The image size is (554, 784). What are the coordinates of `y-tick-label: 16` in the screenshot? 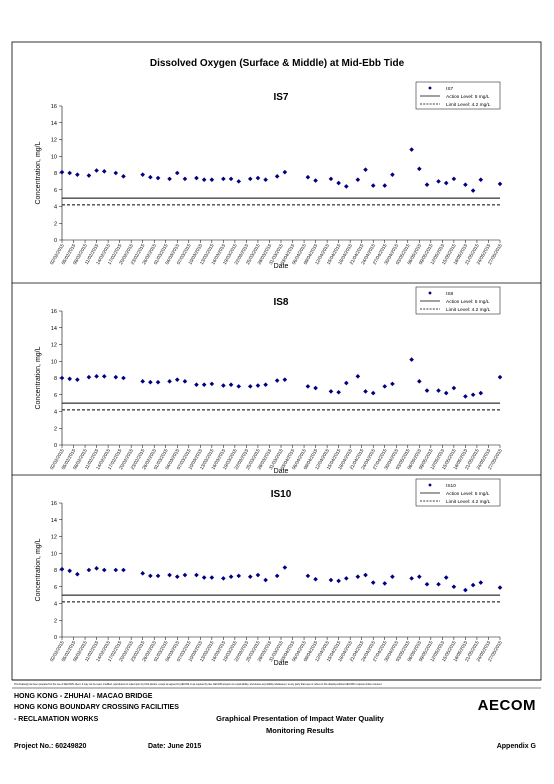 It's located at (54, 312).